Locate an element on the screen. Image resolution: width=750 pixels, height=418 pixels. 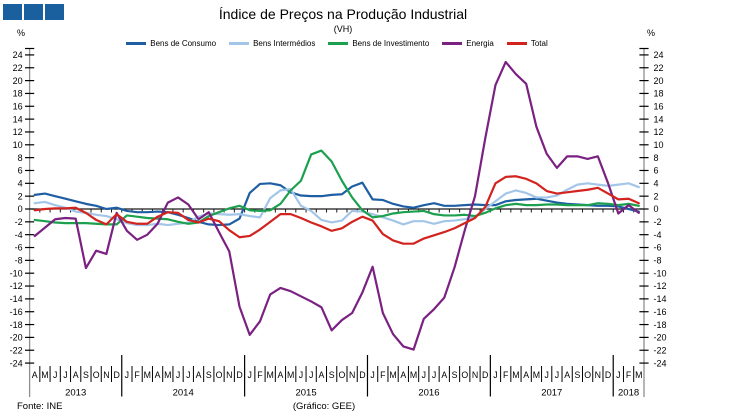
logo-square-icon is located at coordinates (33, 12).